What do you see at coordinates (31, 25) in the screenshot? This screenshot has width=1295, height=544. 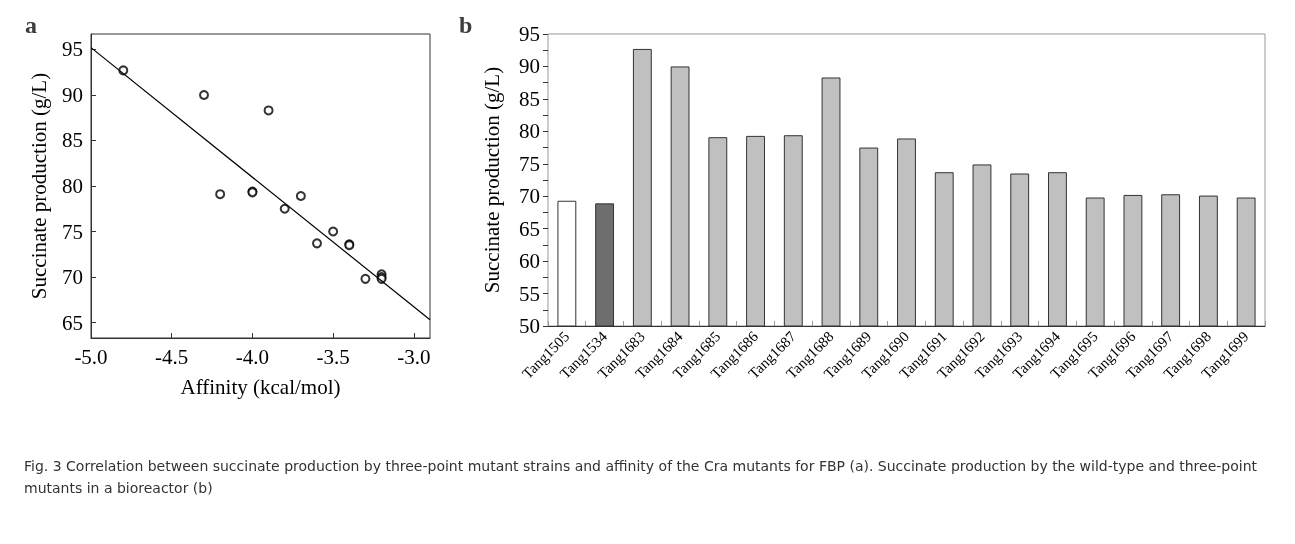 I see `chart-title: a` at bounding box center [31, 25].